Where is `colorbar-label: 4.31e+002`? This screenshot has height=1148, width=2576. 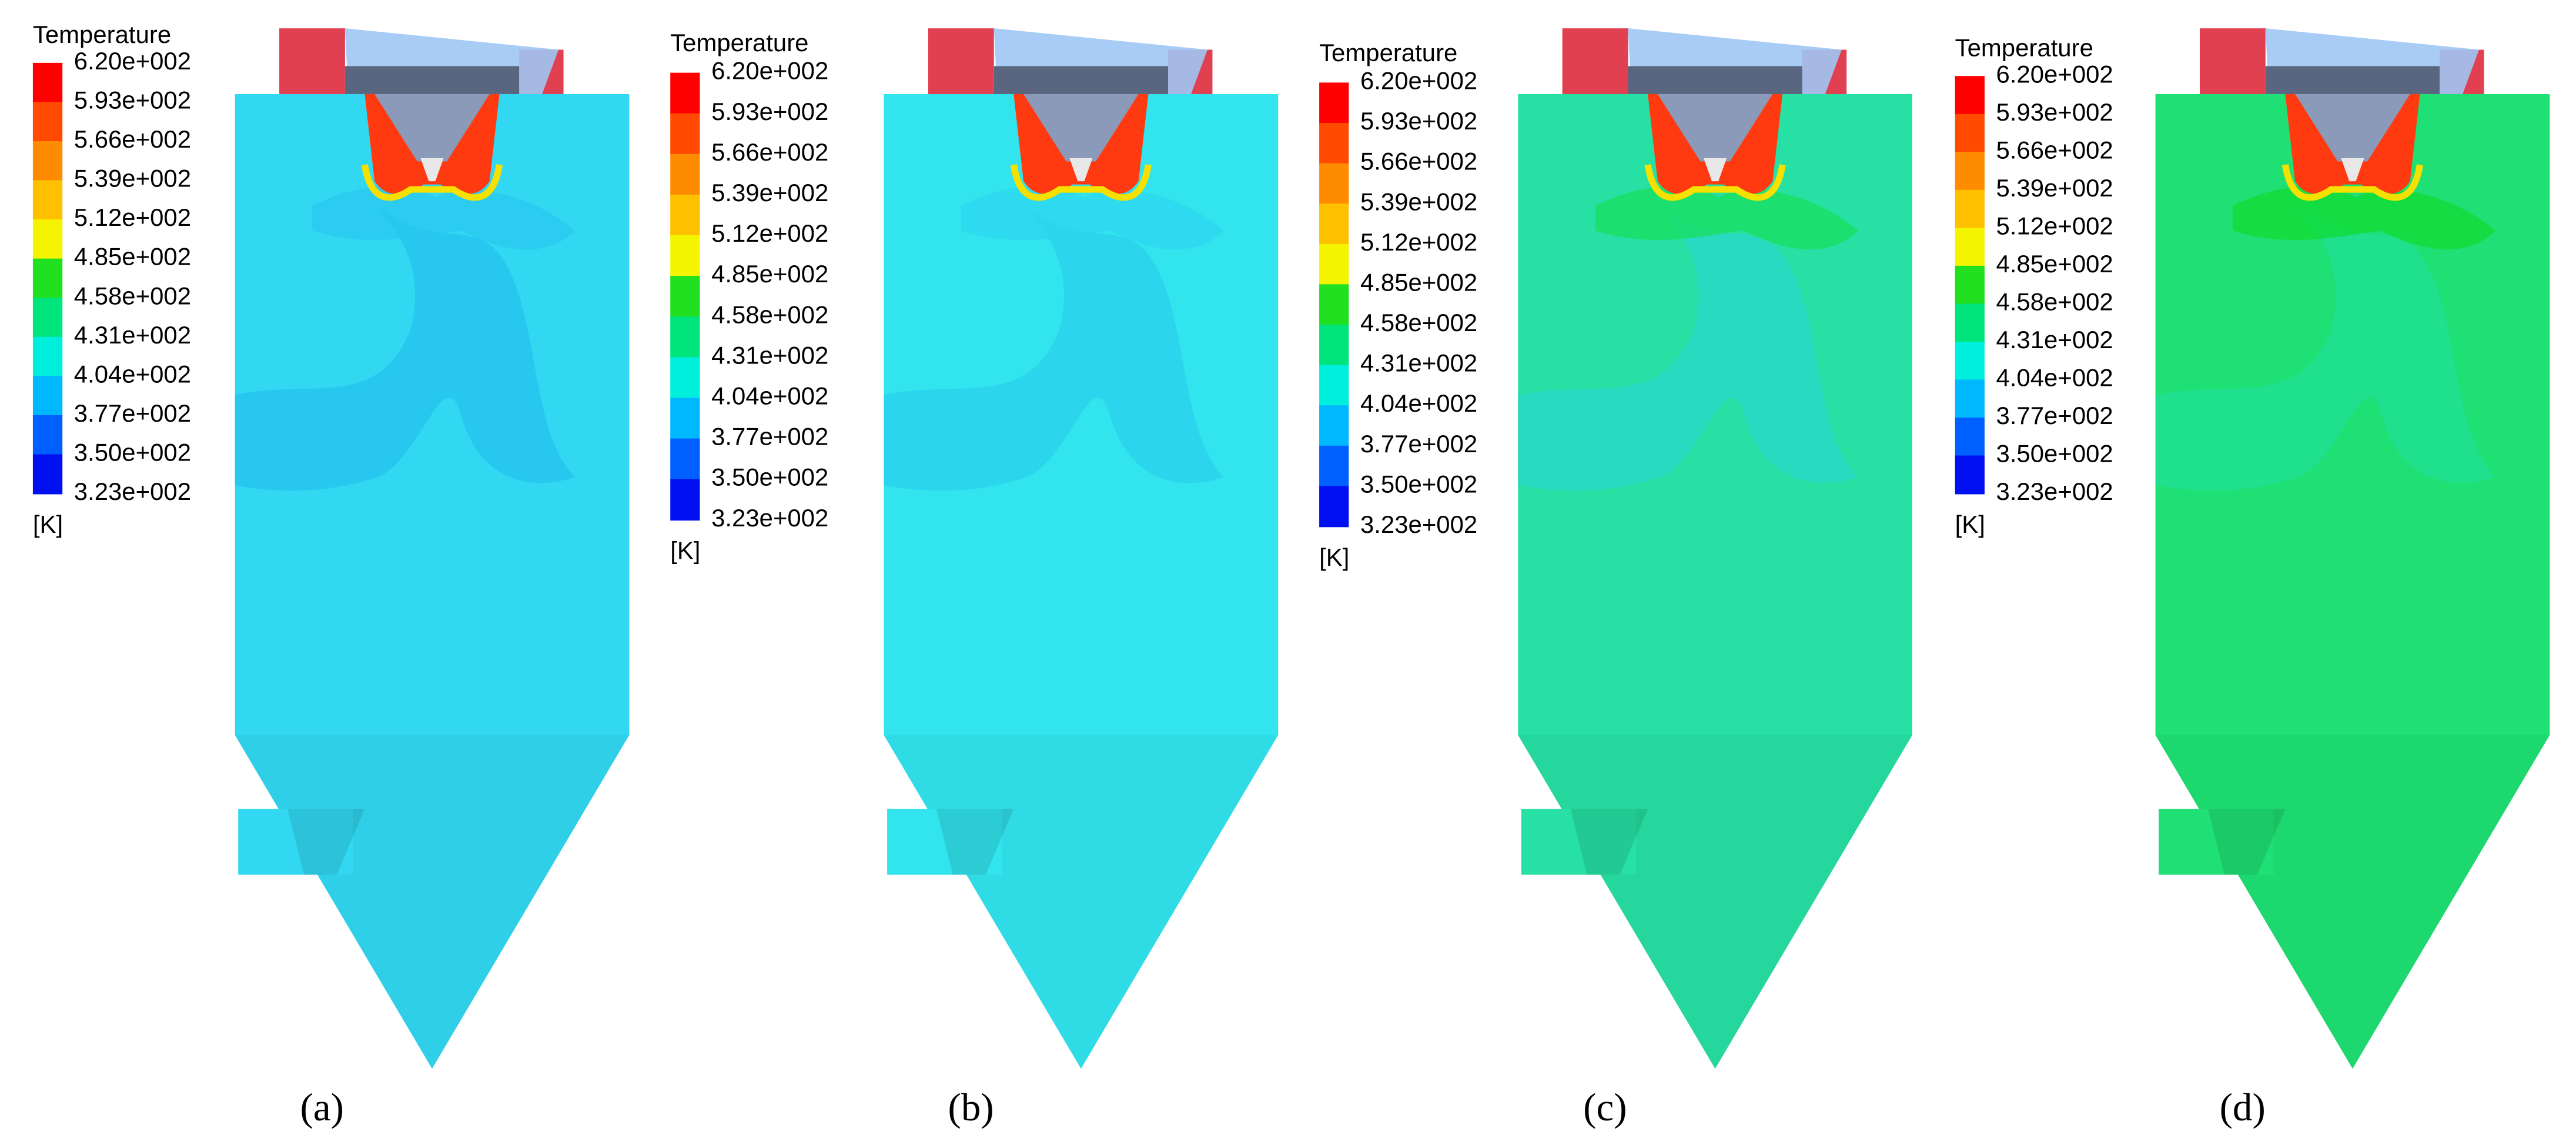
colorbar-label: 4.31e+002 is located at coordinates (2054, 339).